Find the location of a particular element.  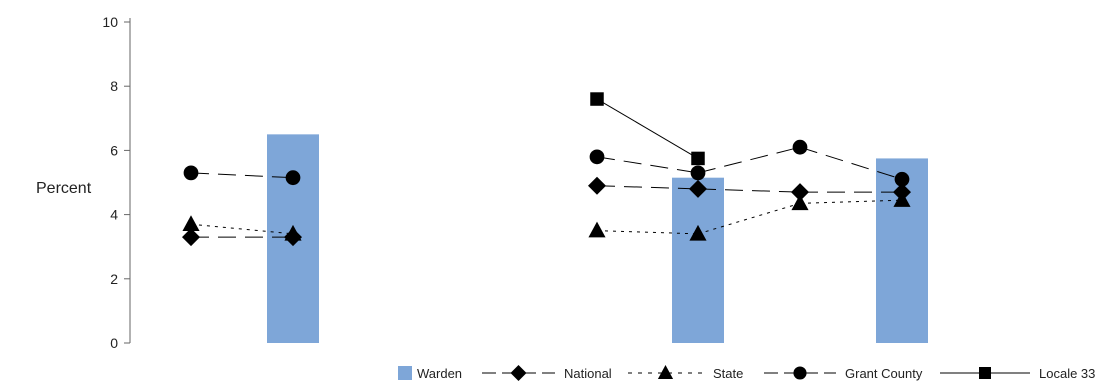

legend: Warden National State Grant County Locale 33 is located at coordinates (746, 373).